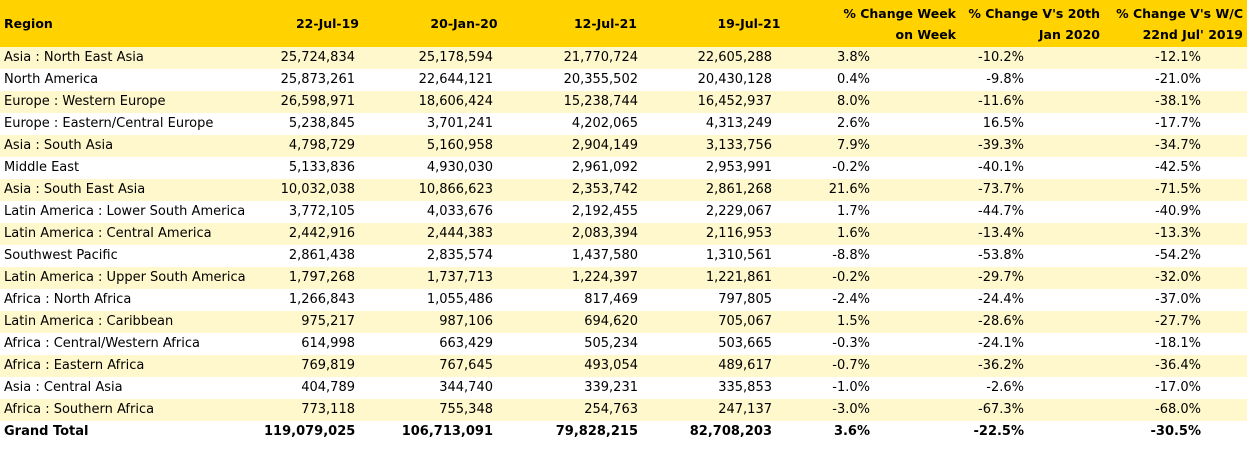  I want to click on row-change-jan: -36.2%, so click(1032, 366).